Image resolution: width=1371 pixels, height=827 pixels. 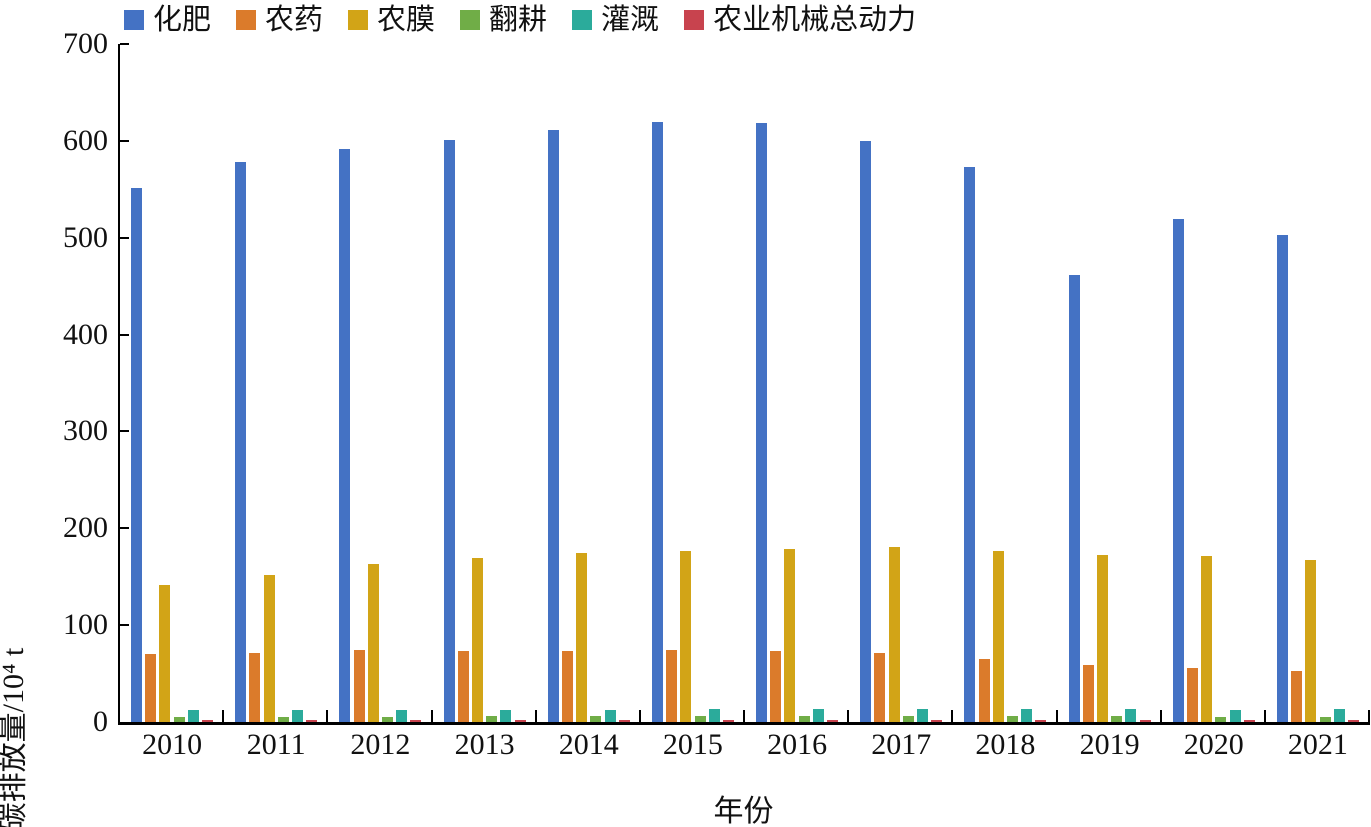 I want to click on bar-fertilizer-2014, so click(x=553, y=426).